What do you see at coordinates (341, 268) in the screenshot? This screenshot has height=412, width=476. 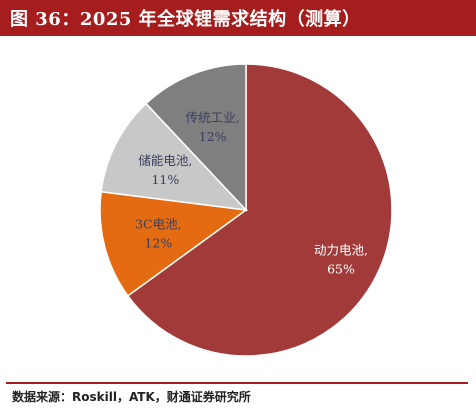 I see `slice-percent-1: 65%` at bounding box center [341, 268].